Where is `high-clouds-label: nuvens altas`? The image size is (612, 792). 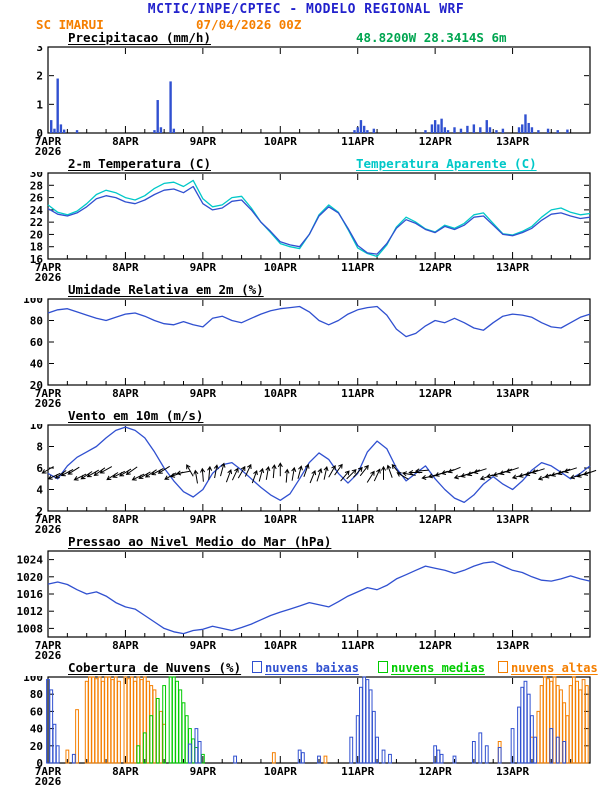 high-clouds-label: nuvens altas is located at coordinates (554, 668).